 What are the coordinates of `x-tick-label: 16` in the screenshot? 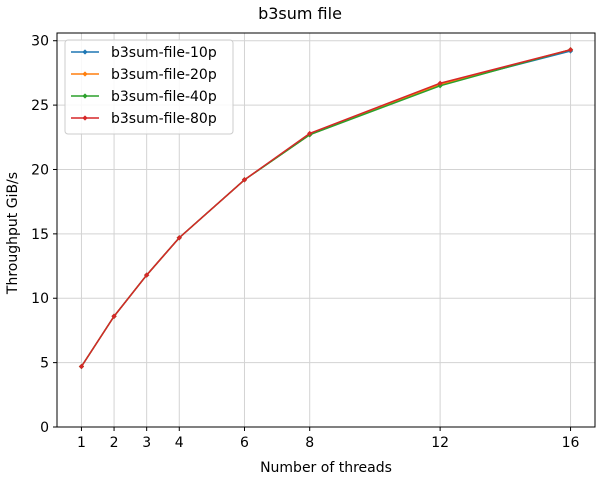 It's located at (571, 443).